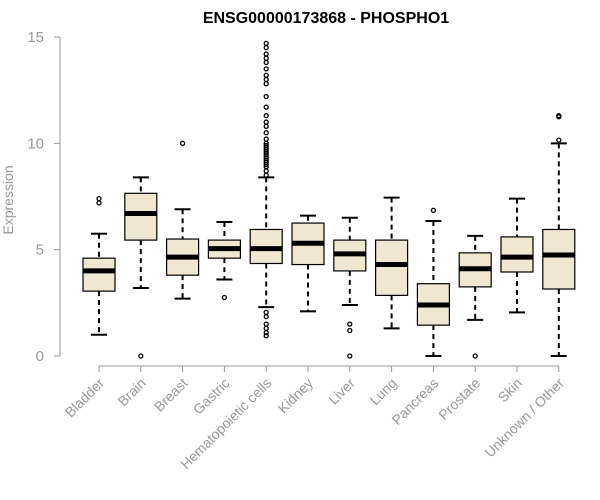 The height and width of the screenshot is (500, 600). What do you see at coordinates (224, 261) in the screenshot?
I see `box-gastric` at bounding box center [224, 261].